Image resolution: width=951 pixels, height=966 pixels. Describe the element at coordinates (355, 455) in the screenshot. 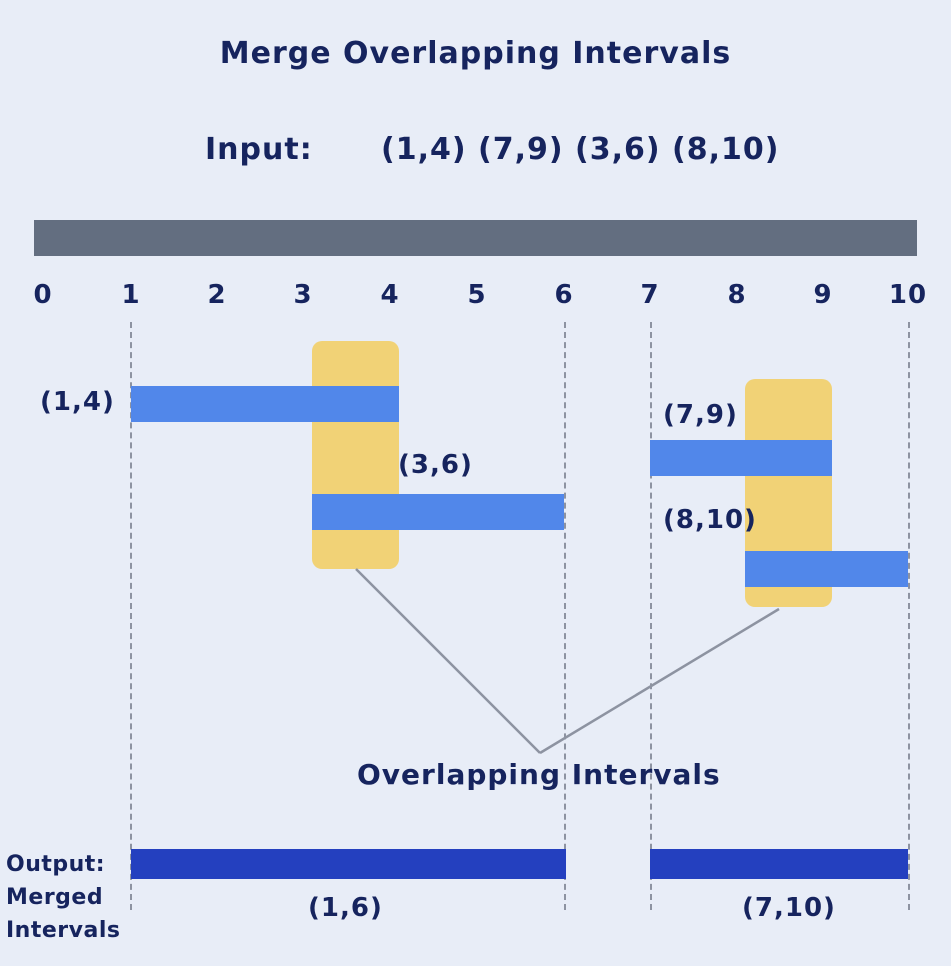

I see `overlap-highlight` at that location.